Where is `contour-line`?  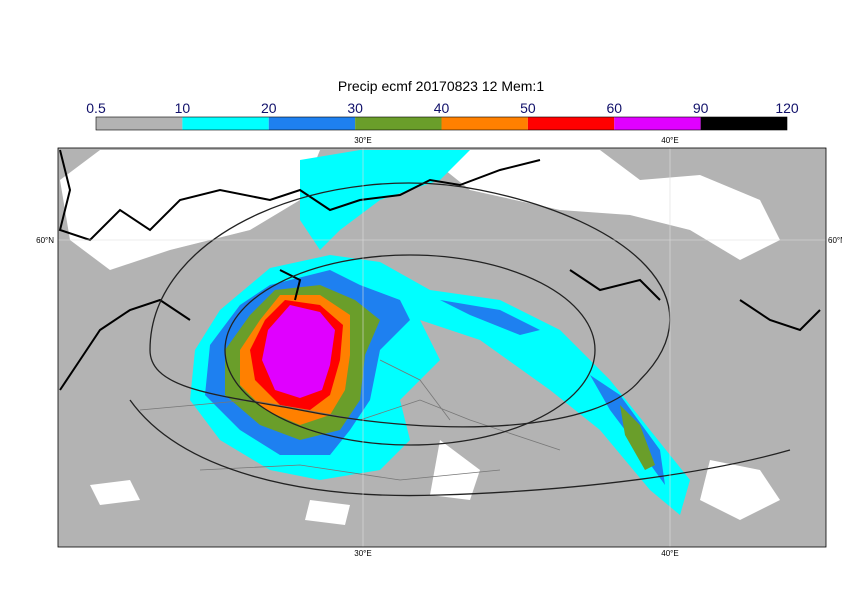
contour-line is located at coordinates (410, 350).